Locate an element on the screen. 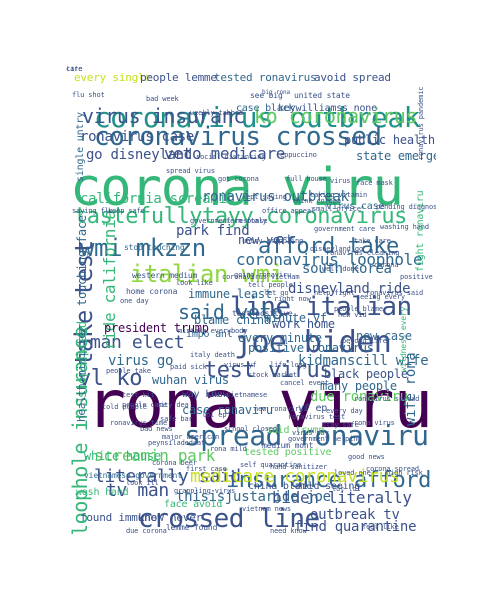 This screenshot has height=600, width=500. word-128: untry grappling is located at coordinates (273, 241).